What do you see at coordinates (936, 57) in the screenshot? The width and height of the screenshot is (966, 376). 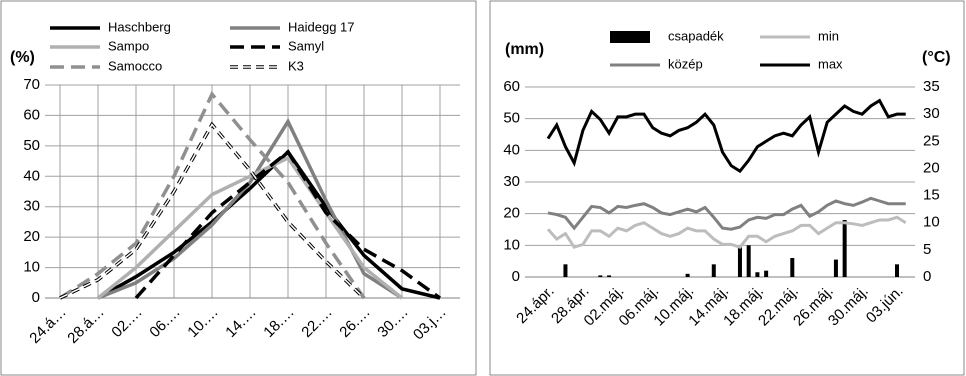 I see `y2-axis-label: (°C)` at bounding box center [936, 57].